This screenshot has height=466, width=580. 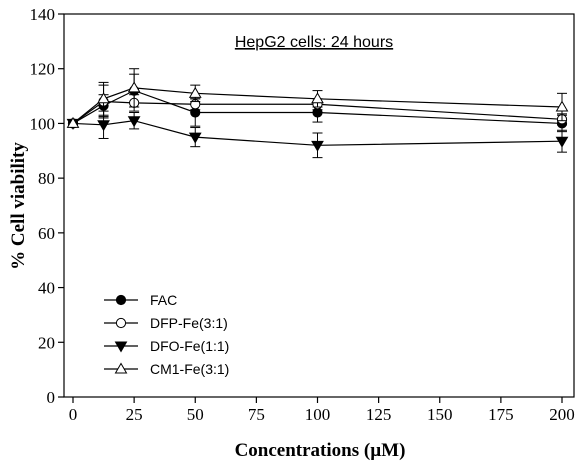 I want to click on legend-item: CM1-Fe(3:1), so click(x=166, y=369).